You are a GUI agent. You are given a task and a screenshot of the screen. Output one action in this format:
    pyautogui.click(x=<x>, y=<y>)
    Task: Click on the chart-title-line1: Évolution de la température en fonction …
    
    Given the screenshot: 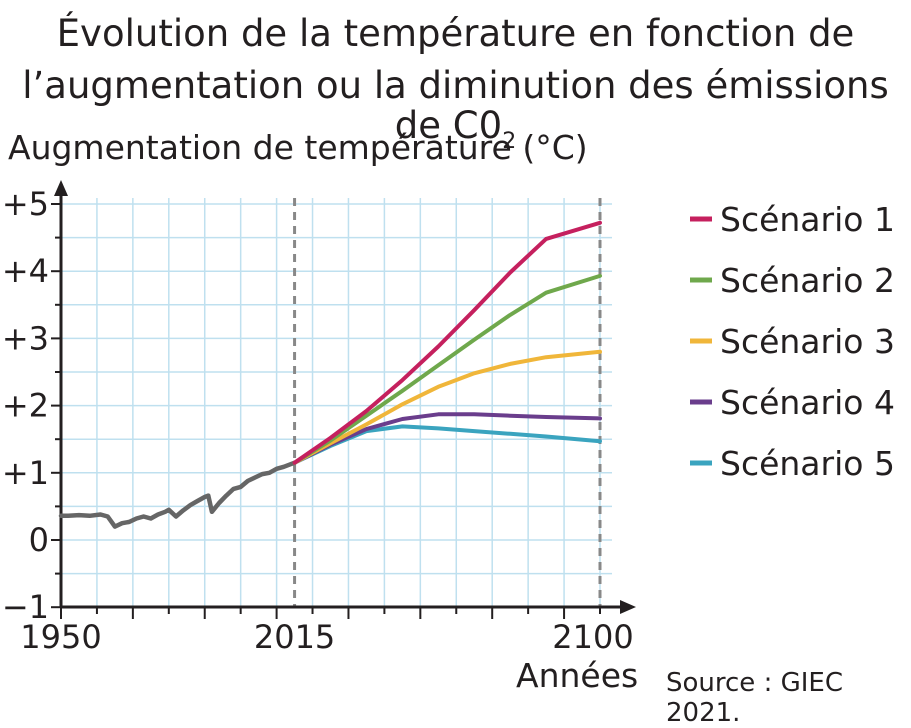 What is the action you would take?
    pyautogui.click(x=455, y=33)
    